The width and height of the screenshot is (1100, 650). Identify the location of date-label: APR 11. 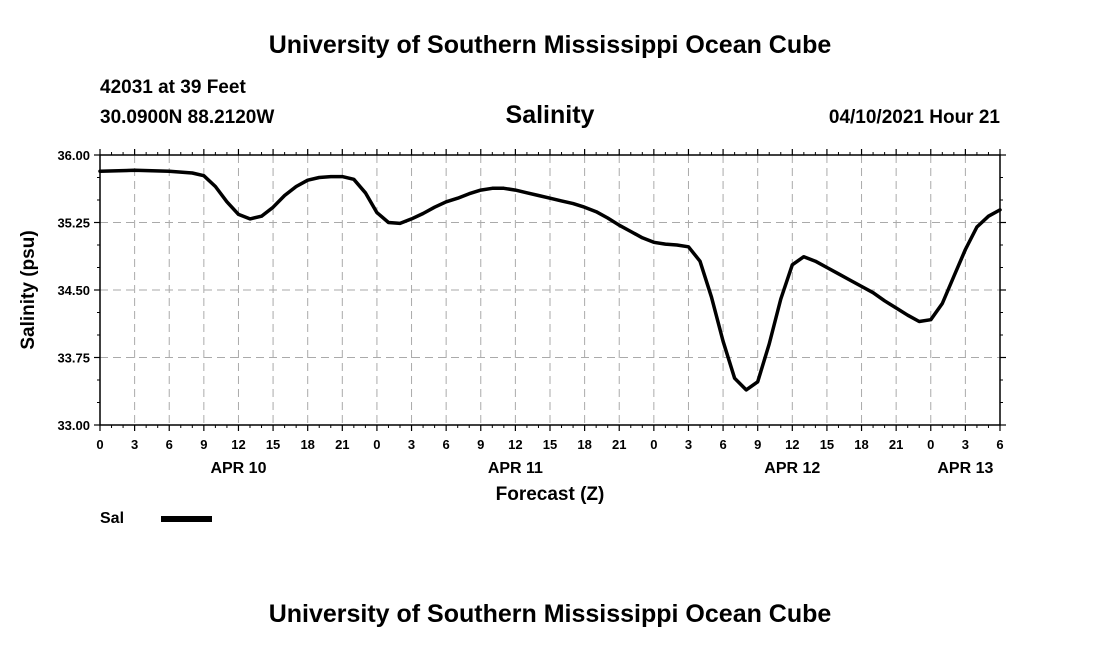
(515, 468).